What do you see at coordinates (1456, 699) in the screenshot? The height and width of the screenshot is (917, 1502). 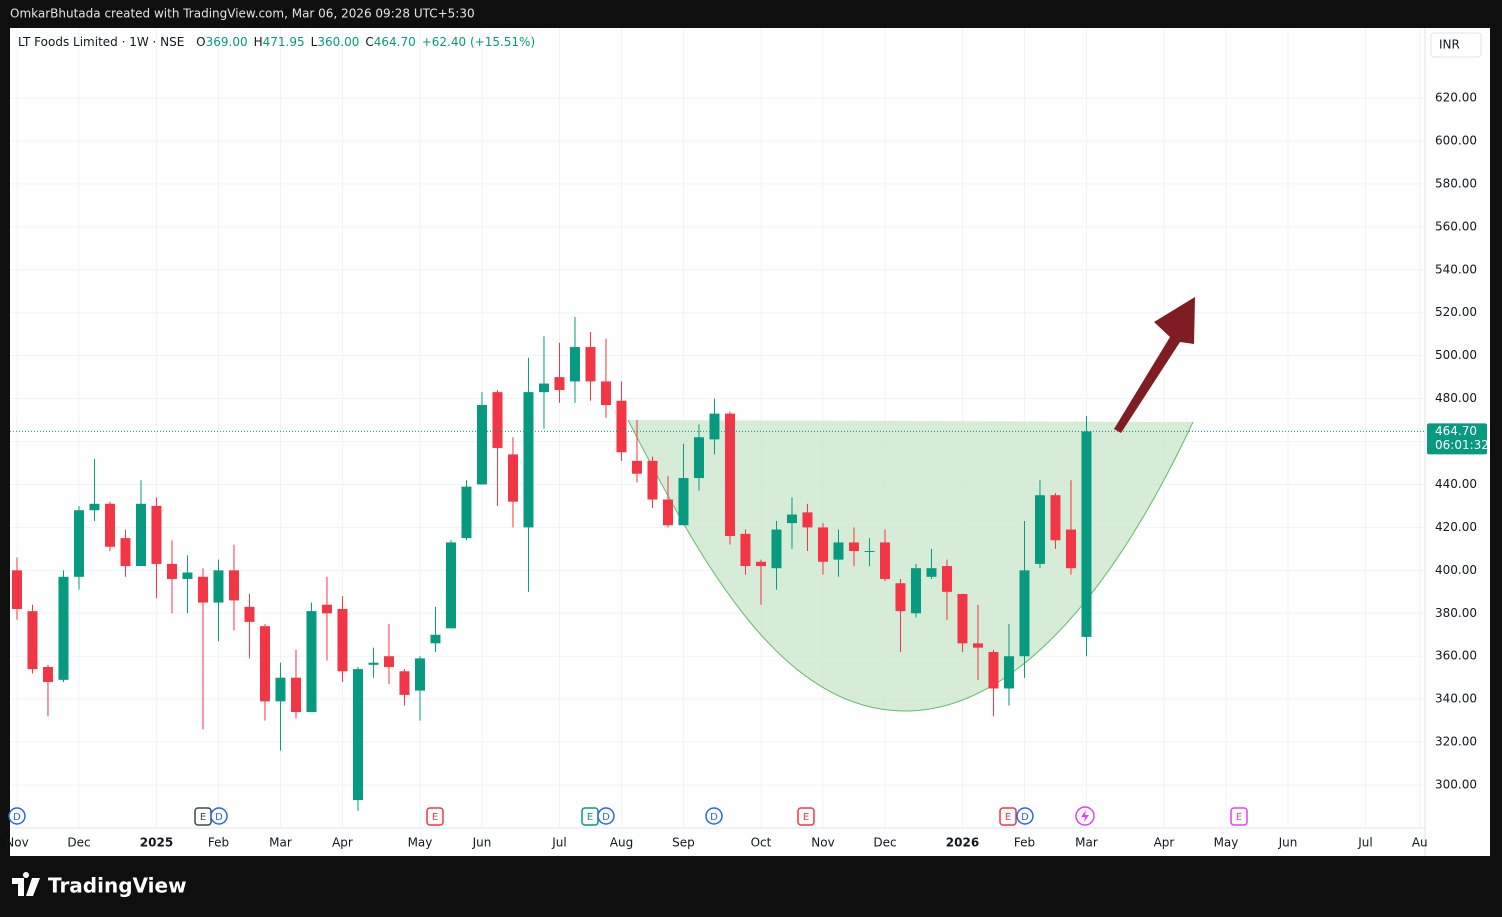 I see `y-tick-label: 340.00` at bounding box center [1456, 699].